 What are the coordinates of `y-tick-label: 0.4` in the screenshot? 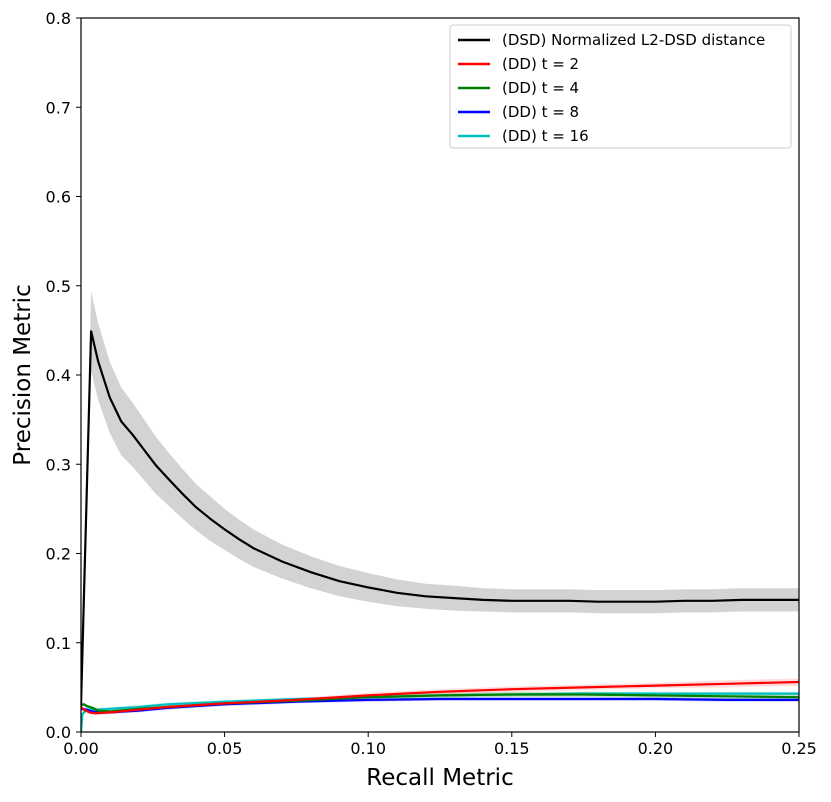 It's located at (58, 375).